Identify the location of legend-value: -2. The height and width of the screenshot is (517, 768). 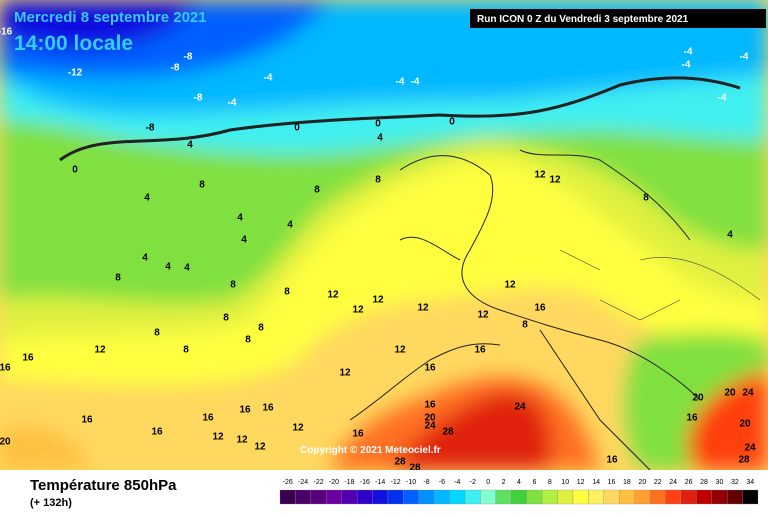
(473, 482).